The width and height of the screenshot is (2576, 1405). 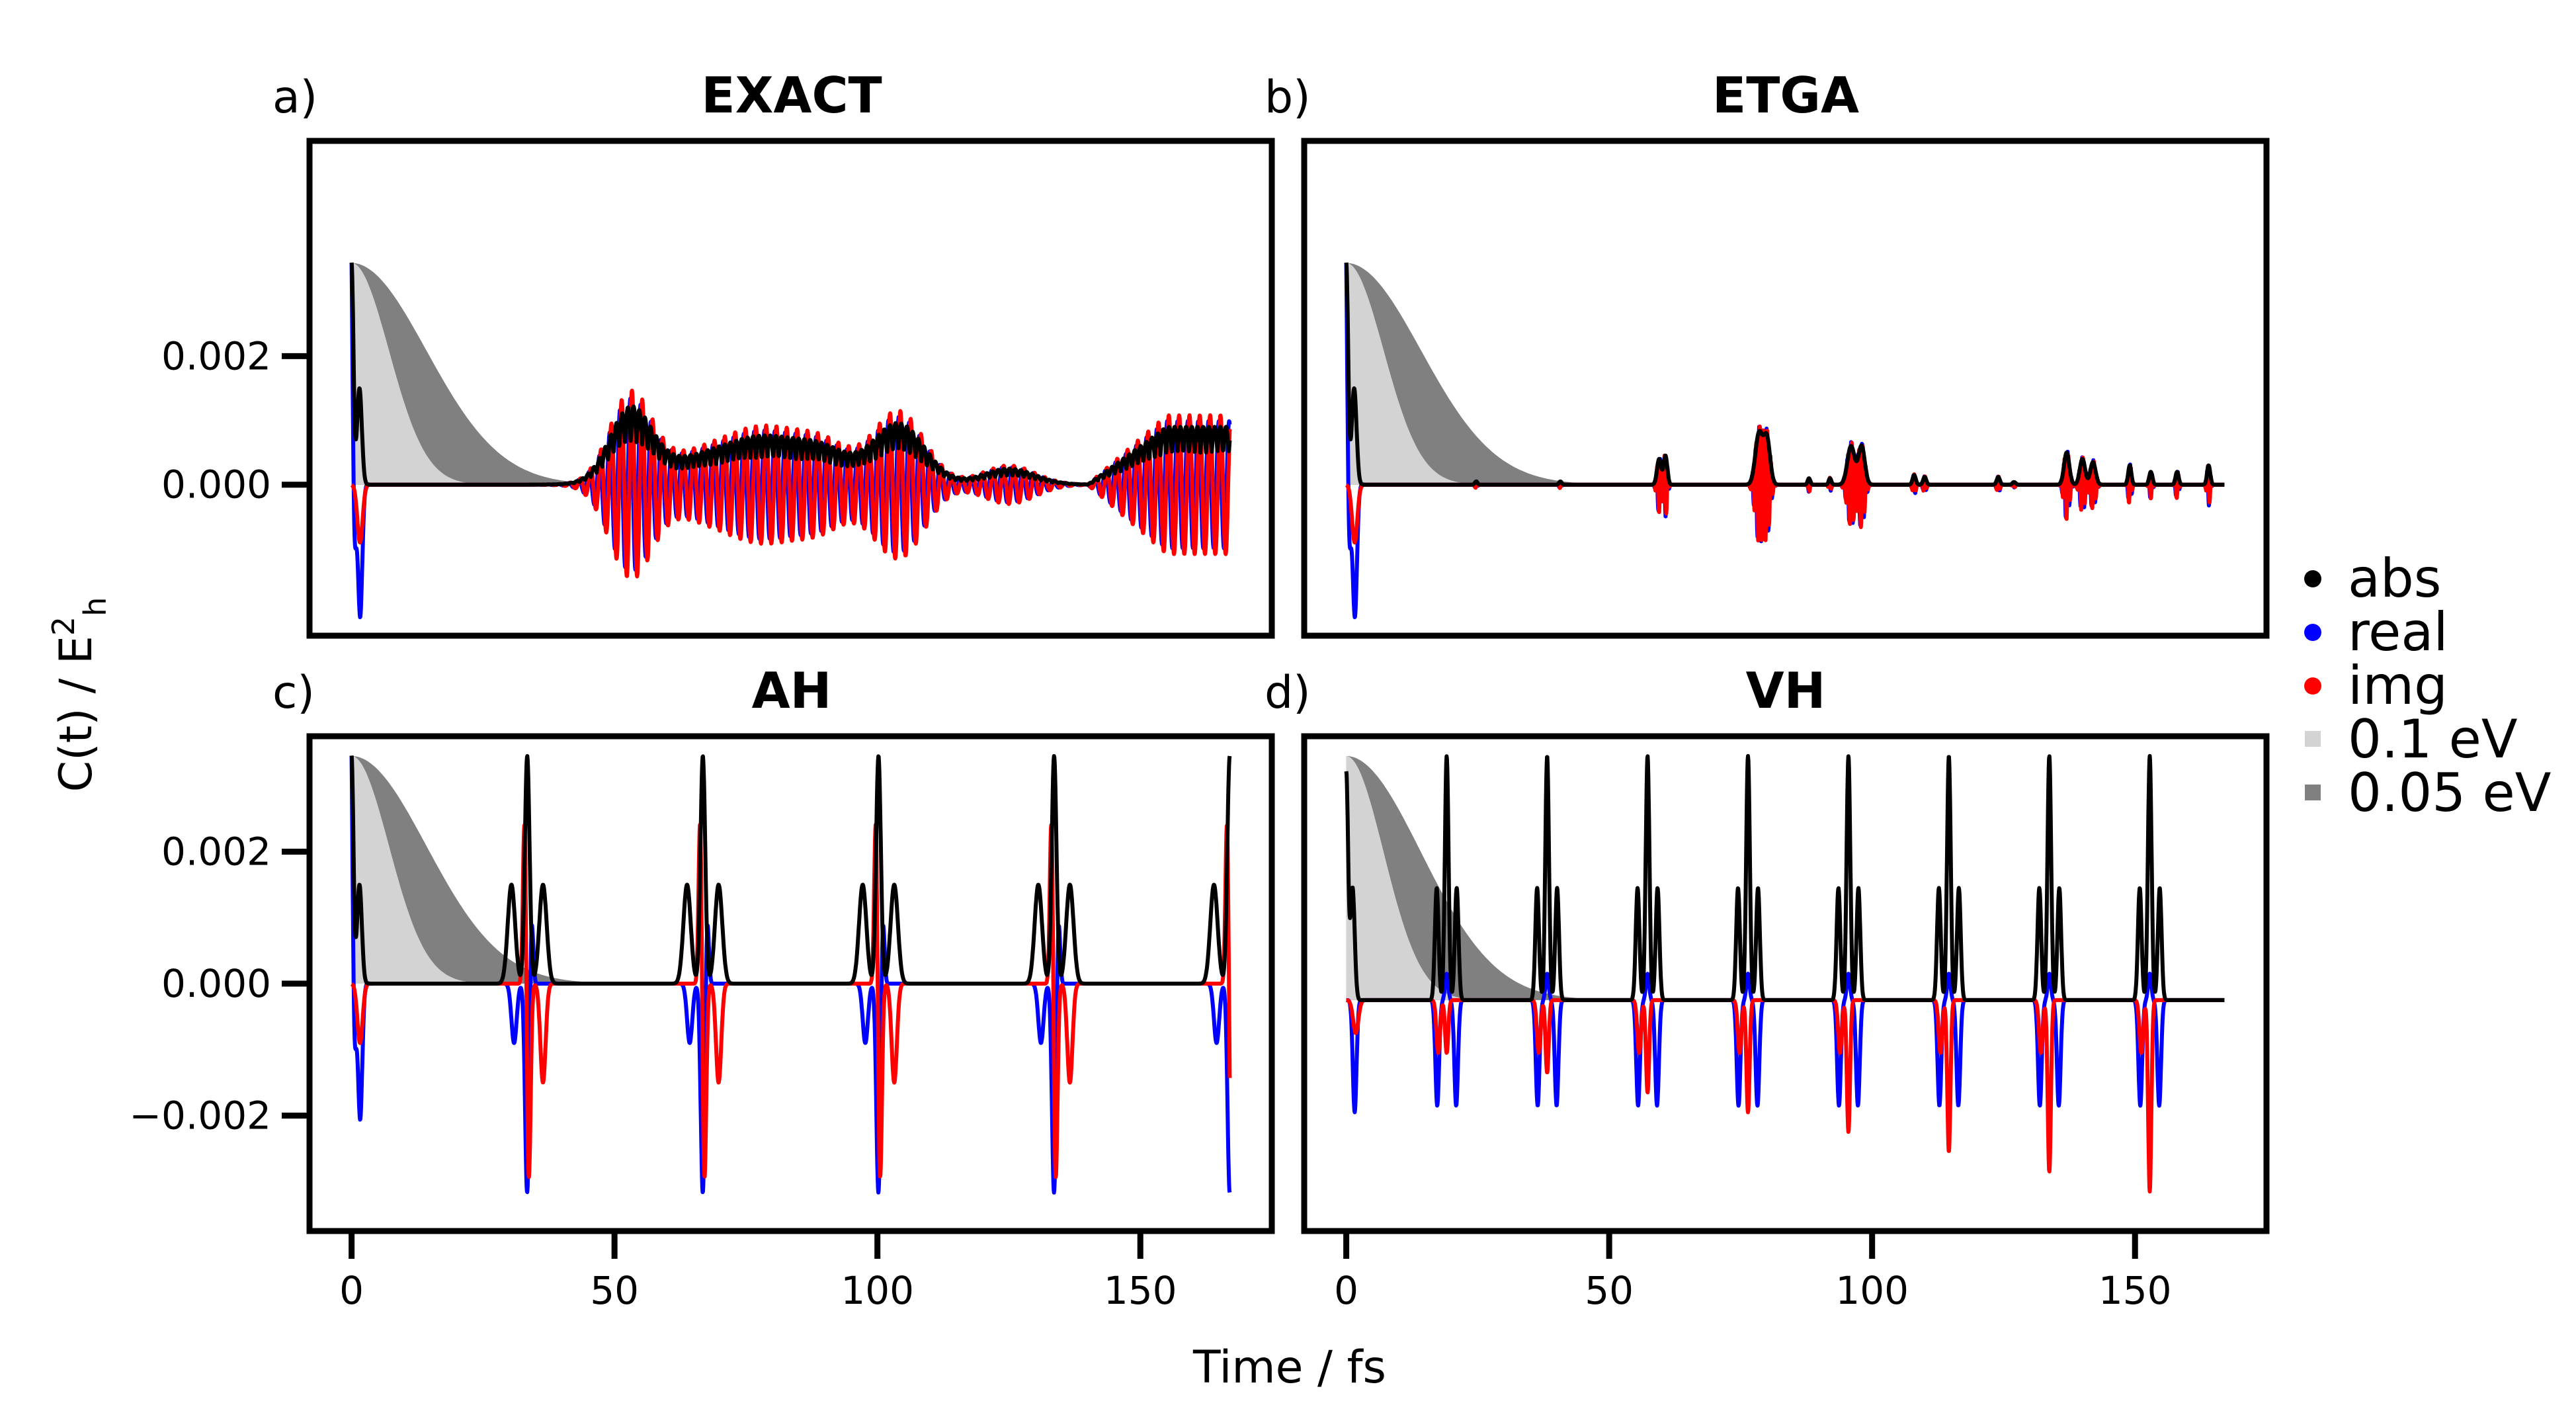 I want to click on legend-marker-img, so click(x=2312, y=686).